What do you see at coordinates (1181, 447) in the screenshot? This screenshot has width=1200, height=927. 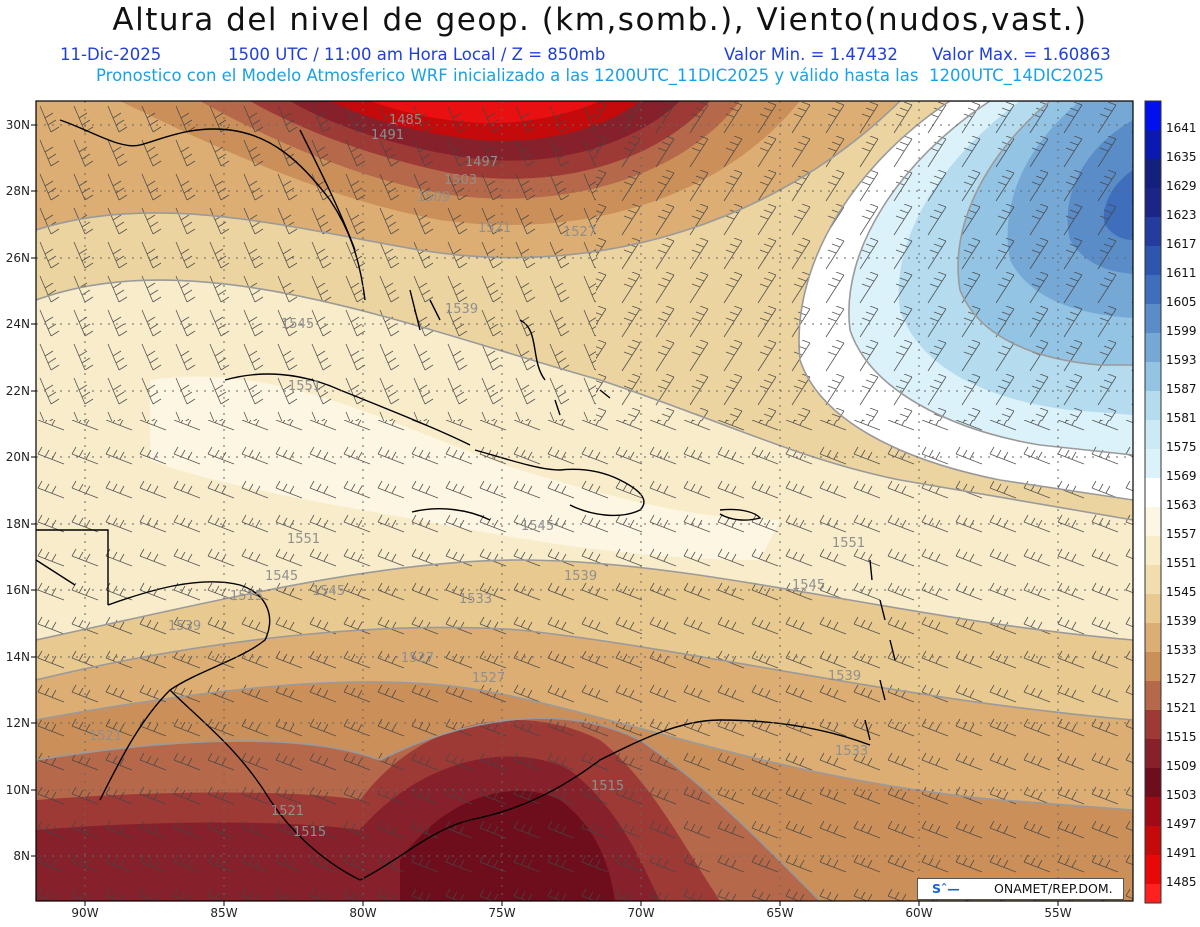 I see `colorbar-label: 1575` at bounding box center [1181, 447].